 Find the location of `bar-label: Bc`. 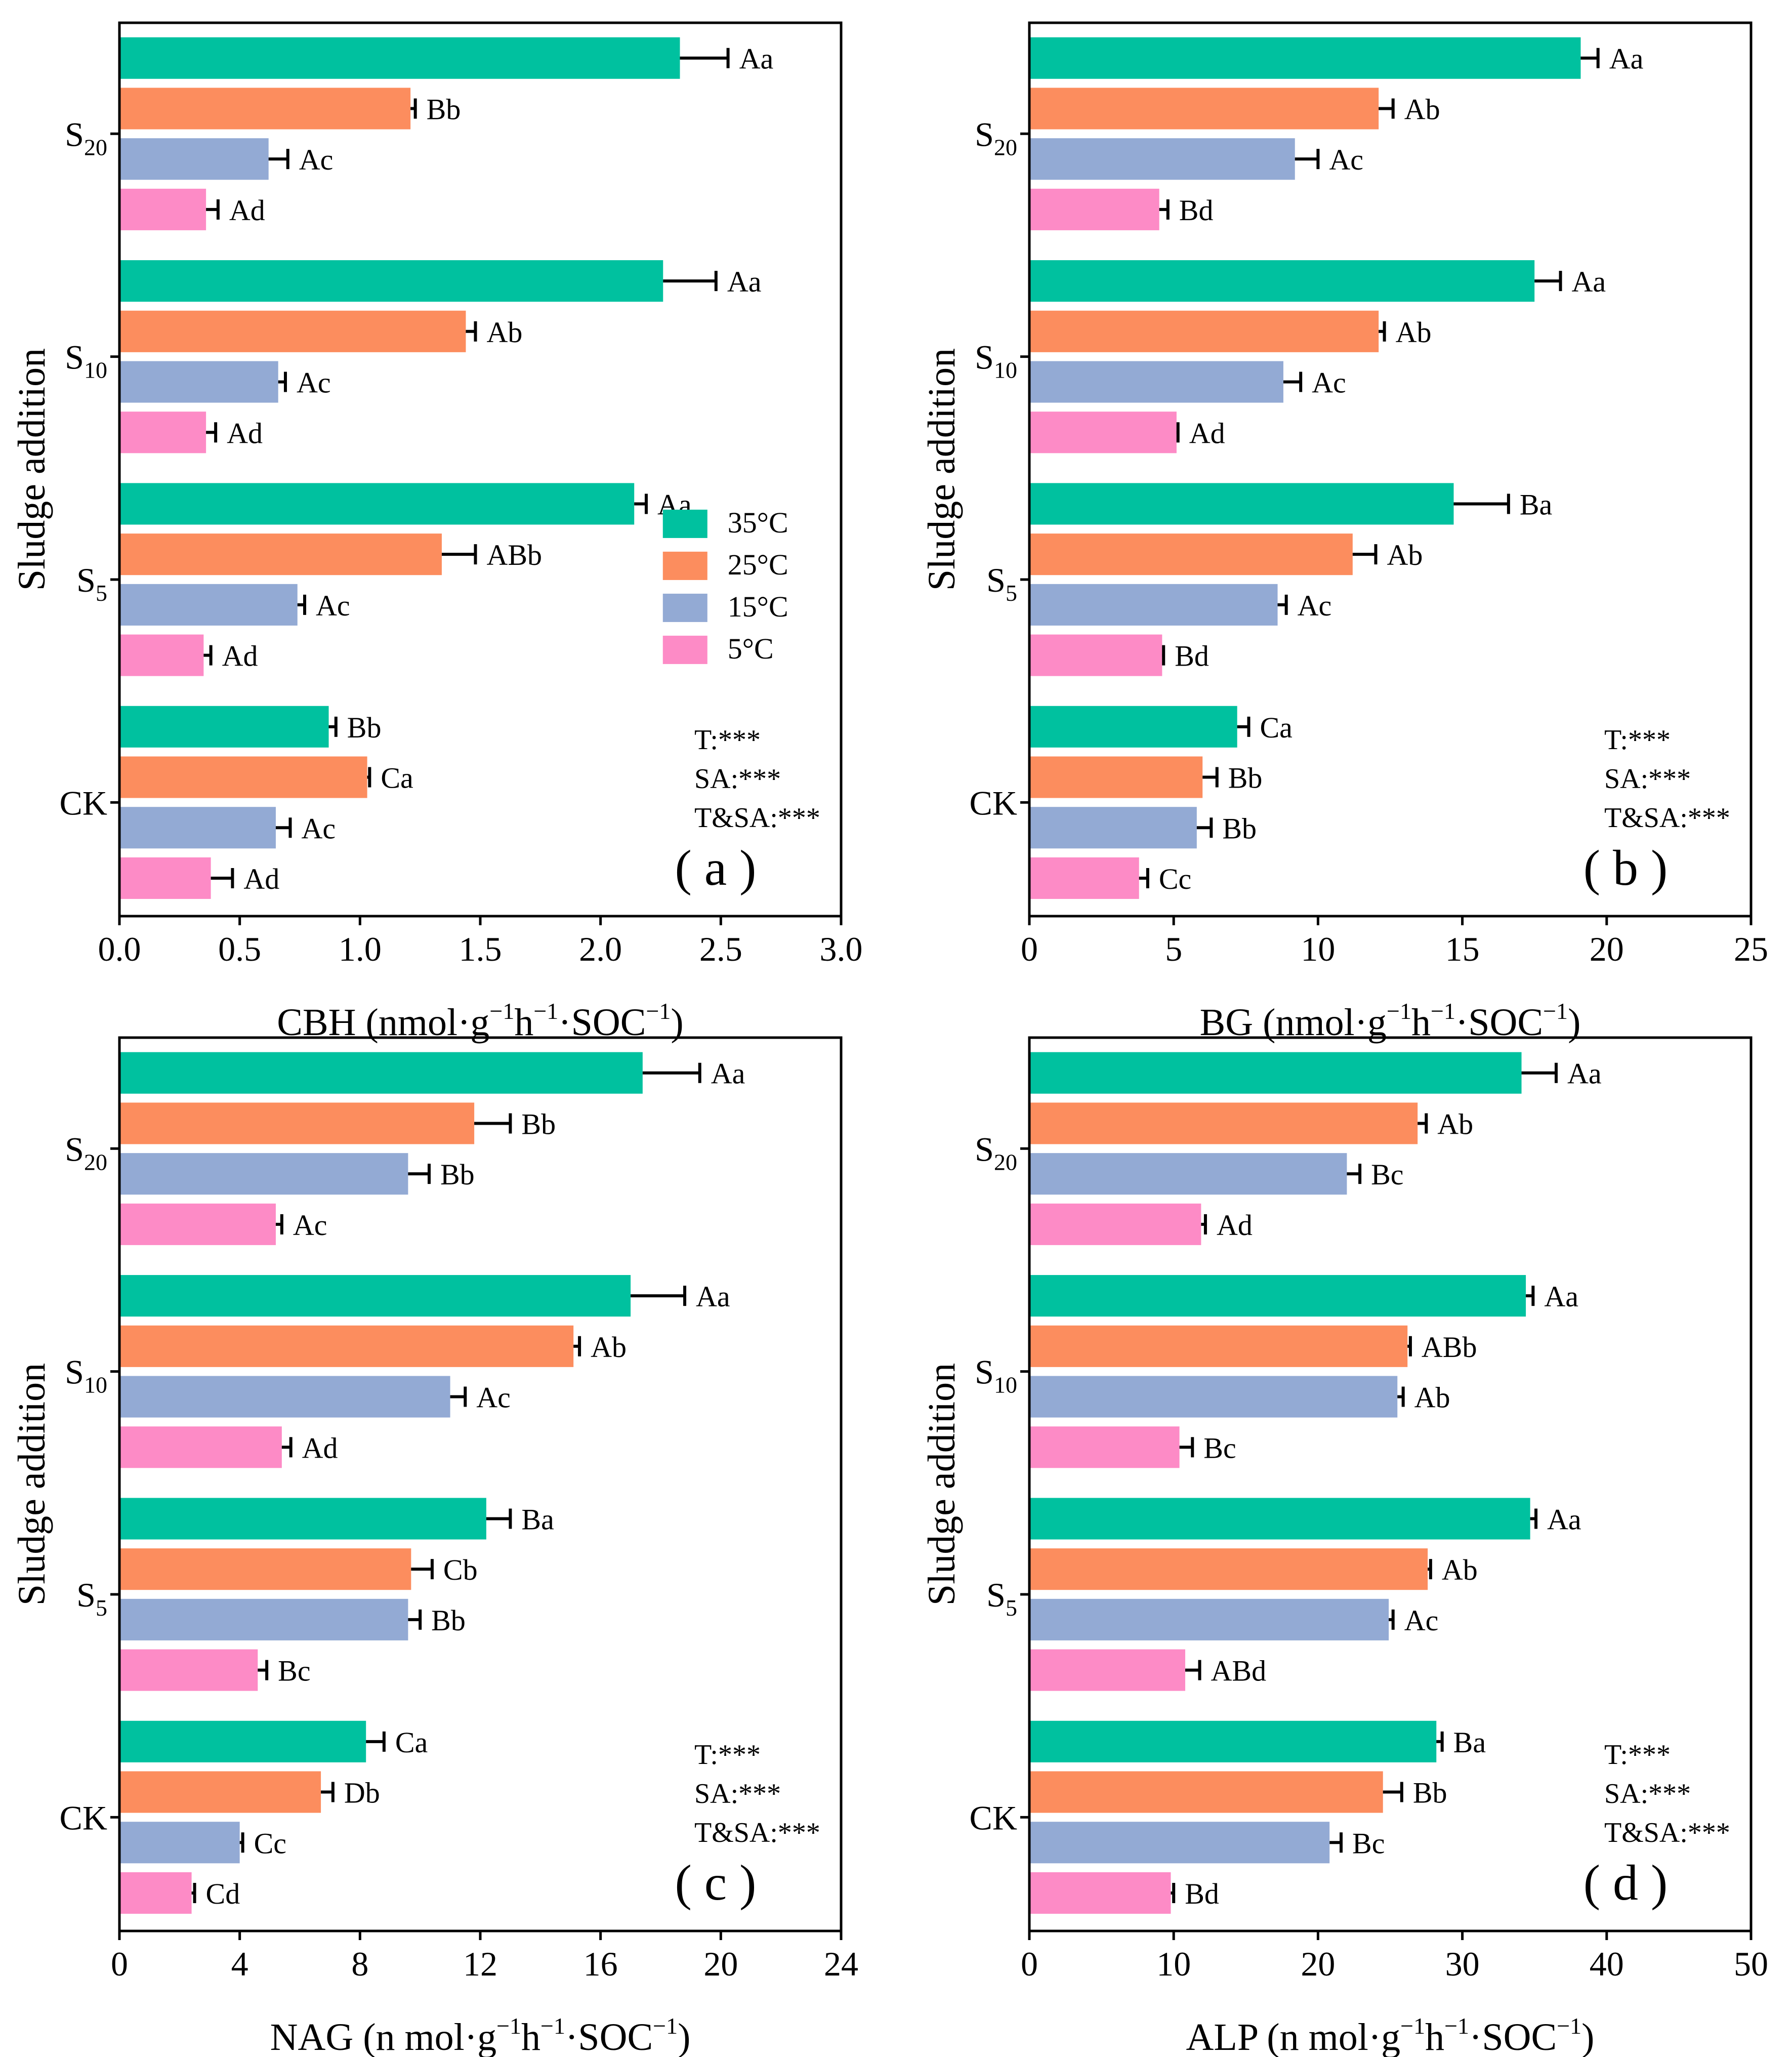

bar-label: Bc is located at coordinates (294, 1671).